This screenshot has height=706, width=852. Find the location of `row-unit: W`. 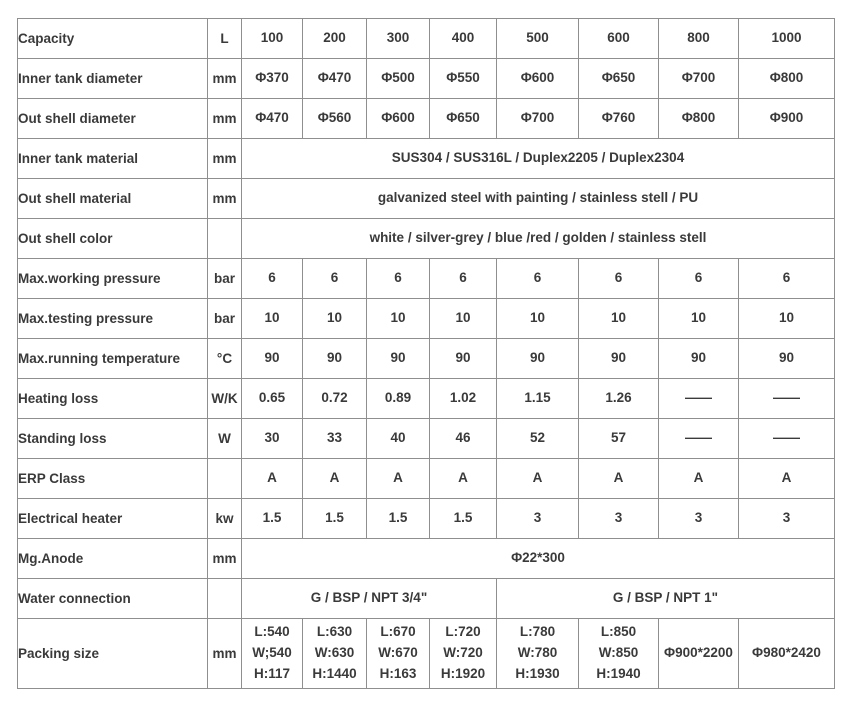

row-unit: W is located at coordinates (224, 438).